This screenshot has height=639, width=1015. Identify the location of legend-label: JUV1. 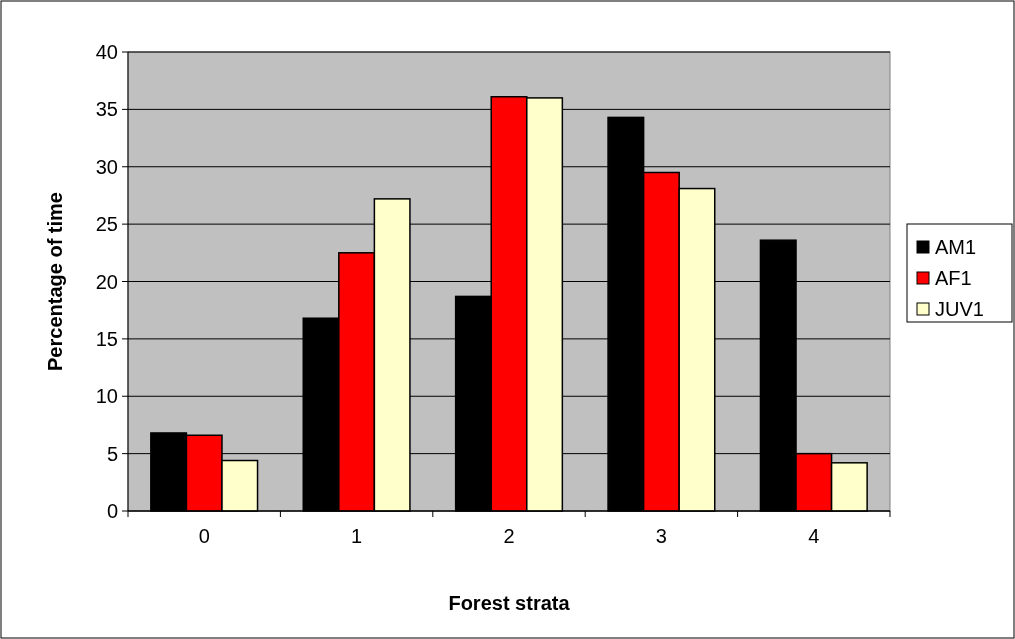
(959, 309).